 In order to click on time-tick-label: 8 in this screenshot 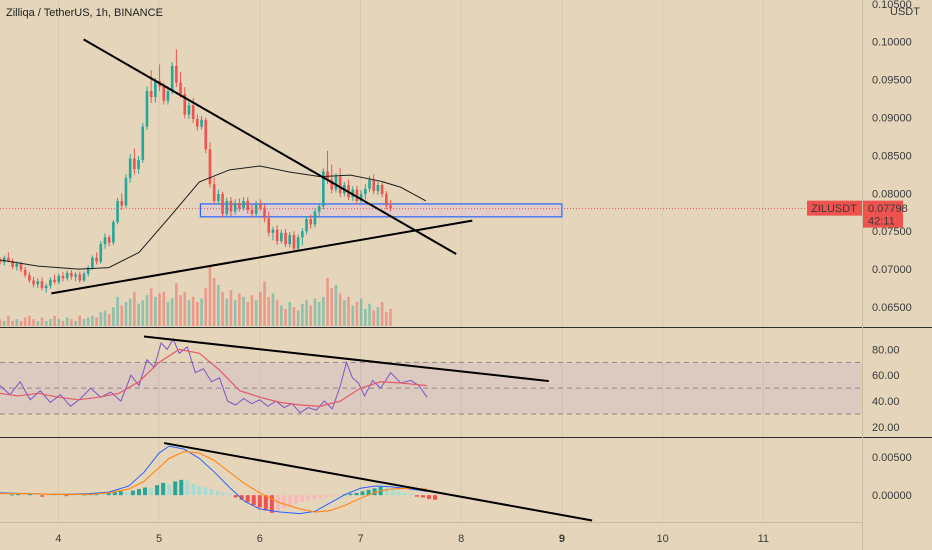, I will do `click(461, 539)`.